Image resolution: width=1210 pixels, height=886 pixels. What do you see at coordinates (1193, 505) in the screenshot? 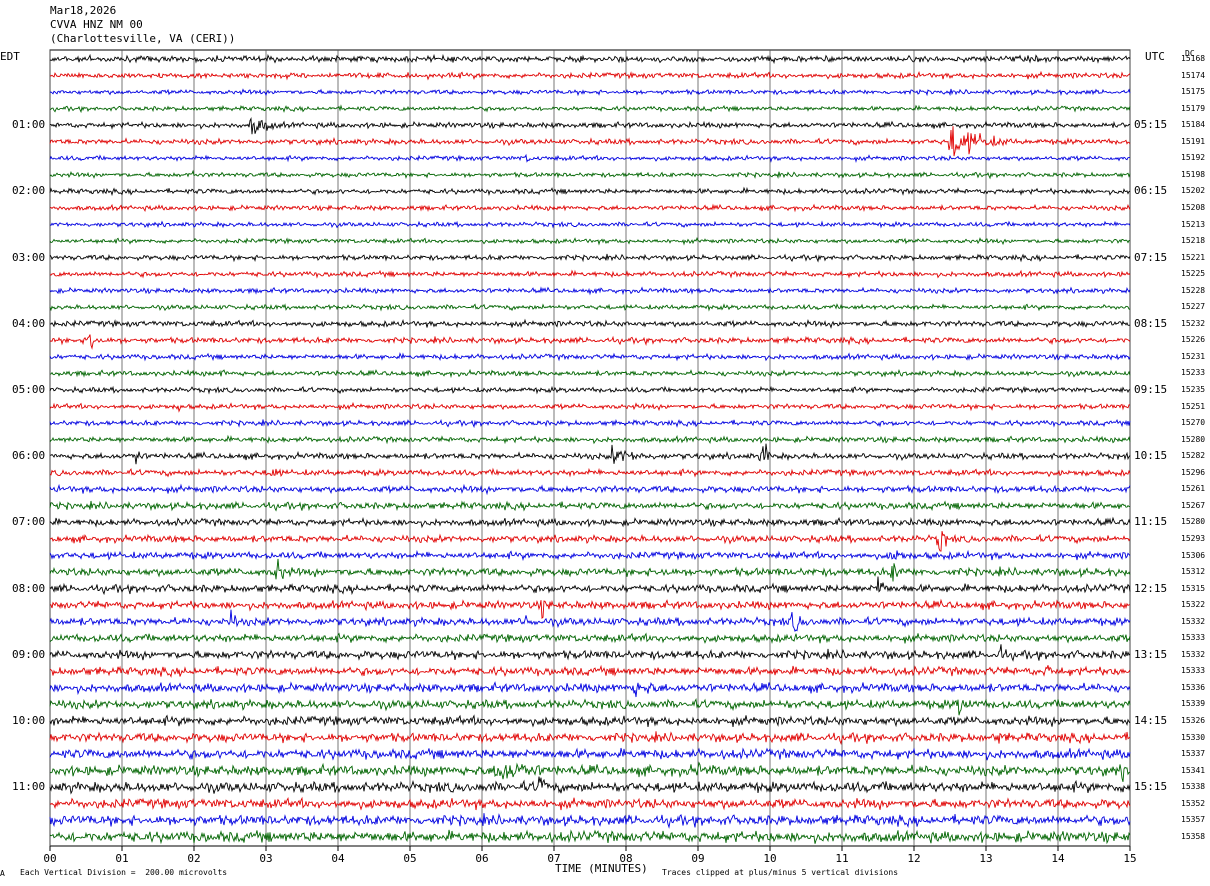
I see `dc-offset-label: 15267` at bounding box center [1193, 505].